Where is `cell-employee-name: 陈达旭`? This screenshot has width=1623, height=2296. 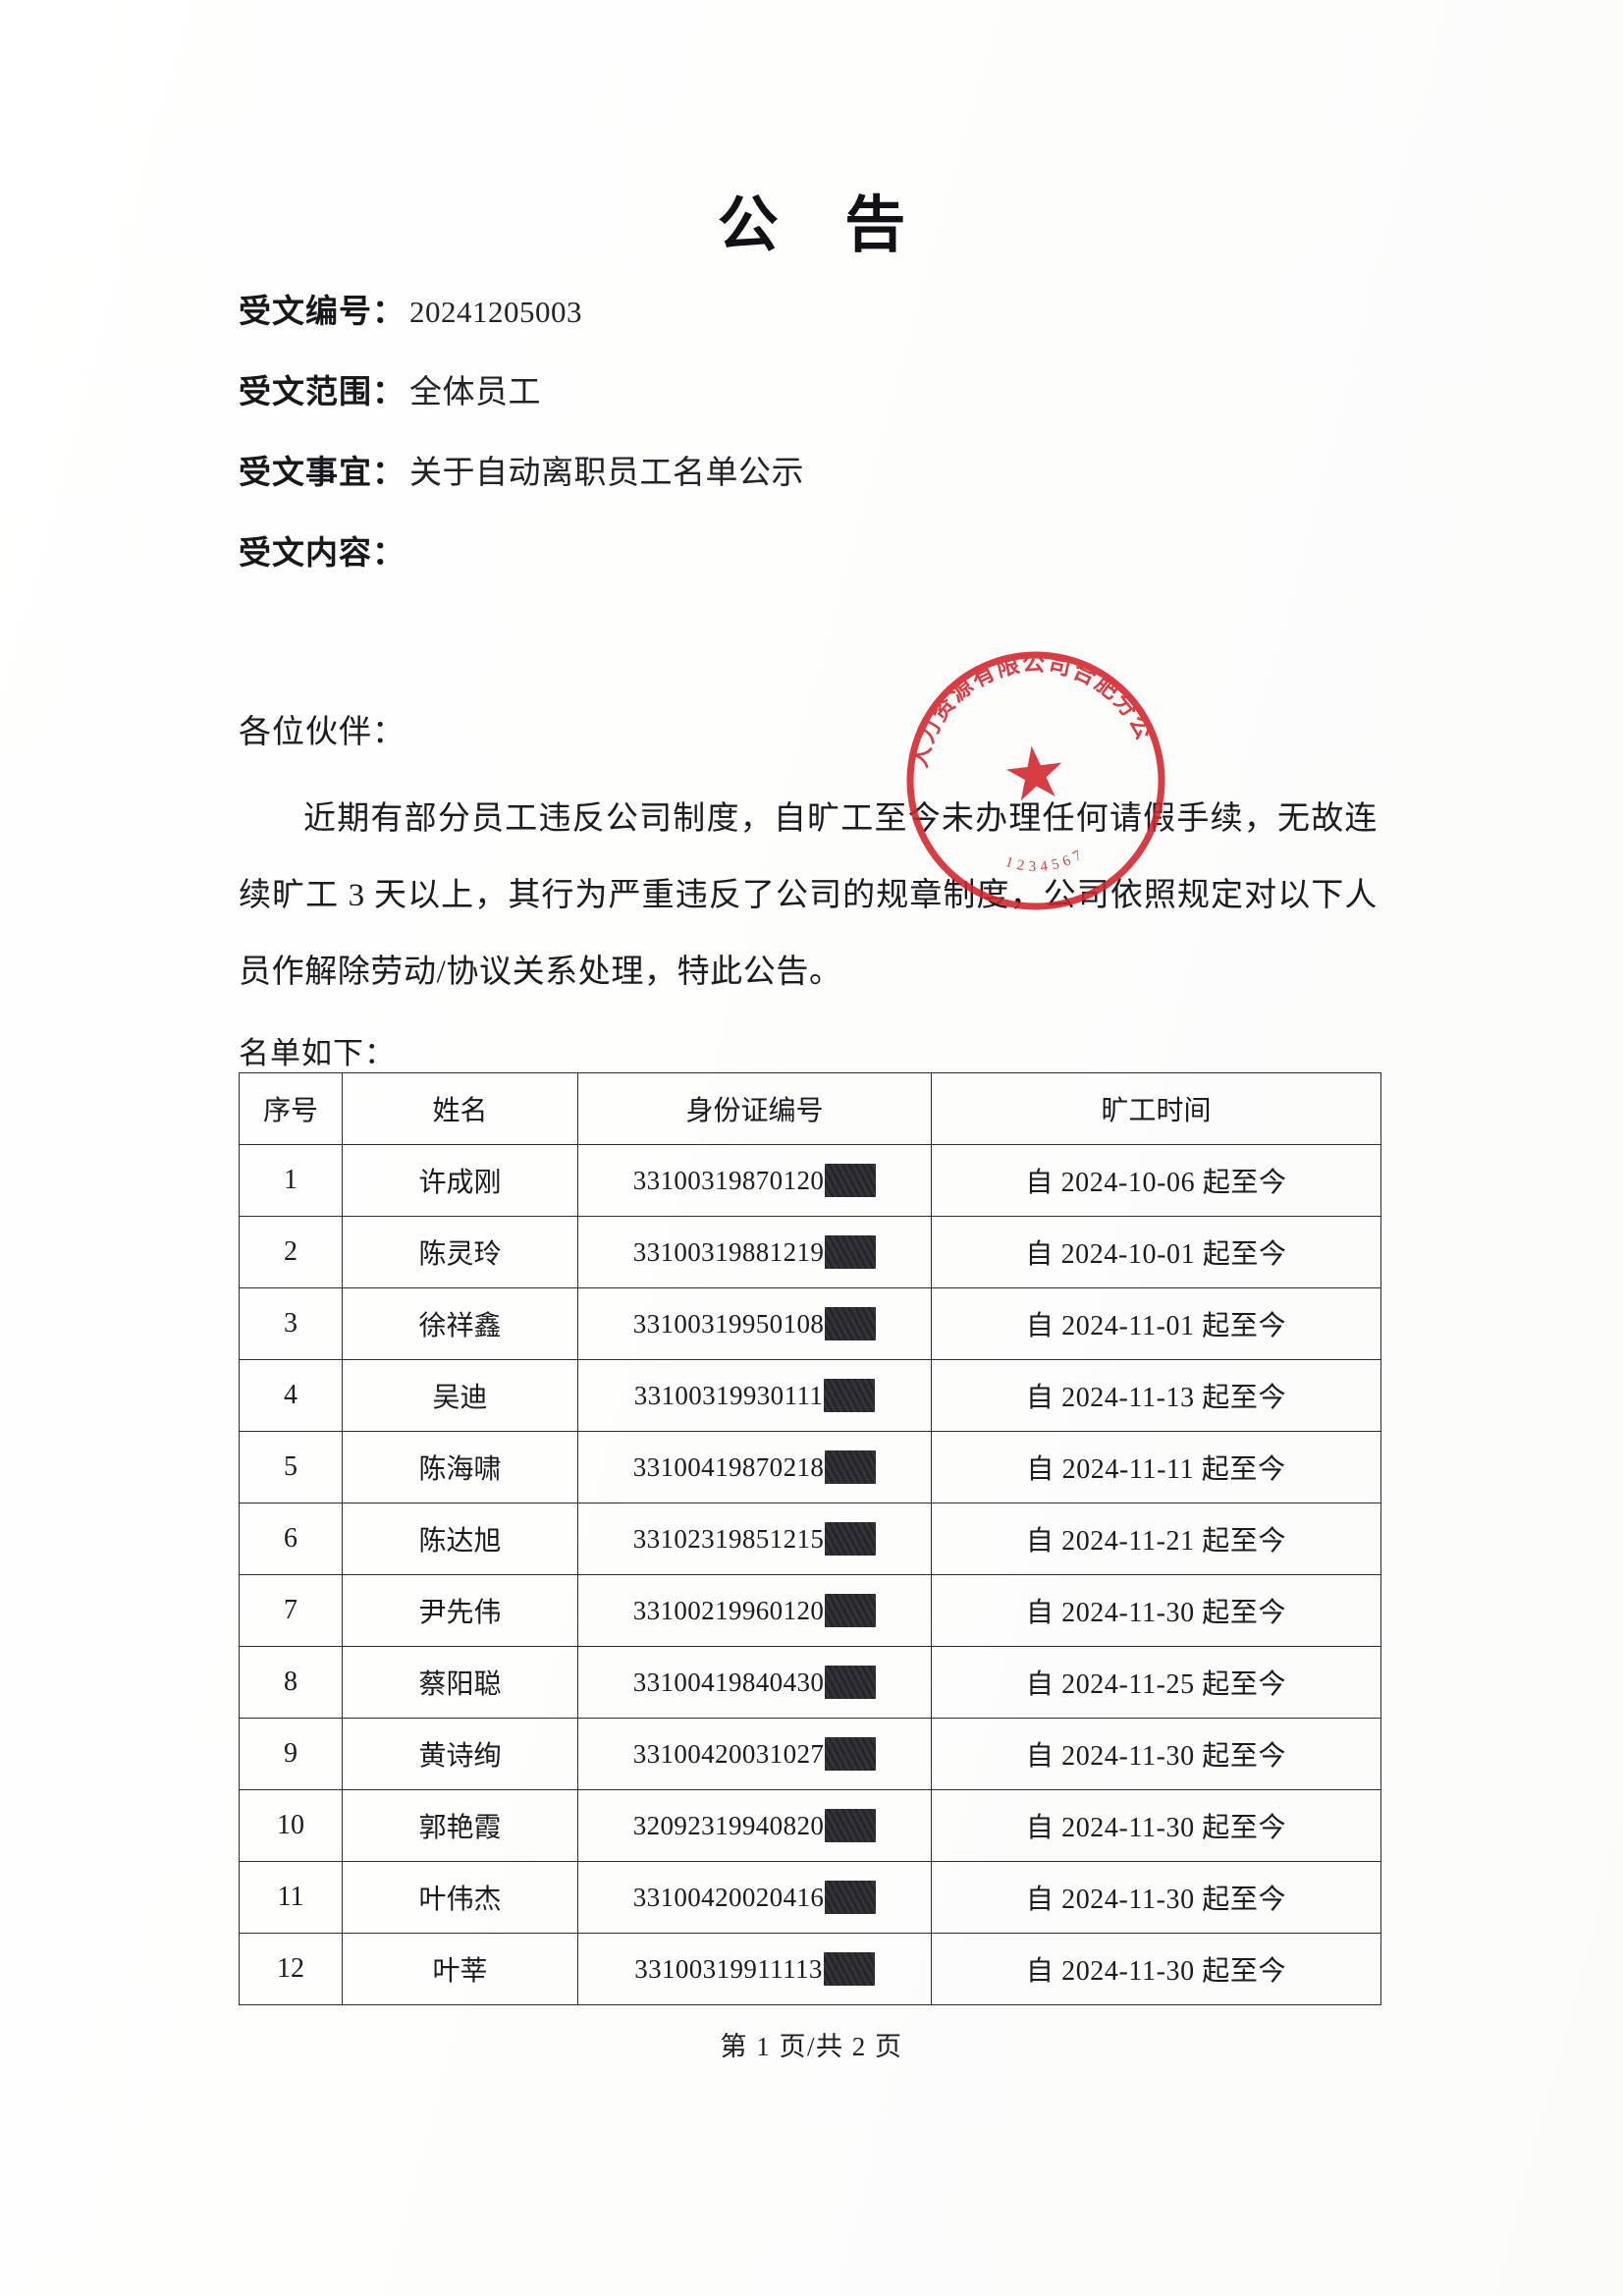 cell-employee-name: 陈达旭 is located at coordinates (460, 1539).